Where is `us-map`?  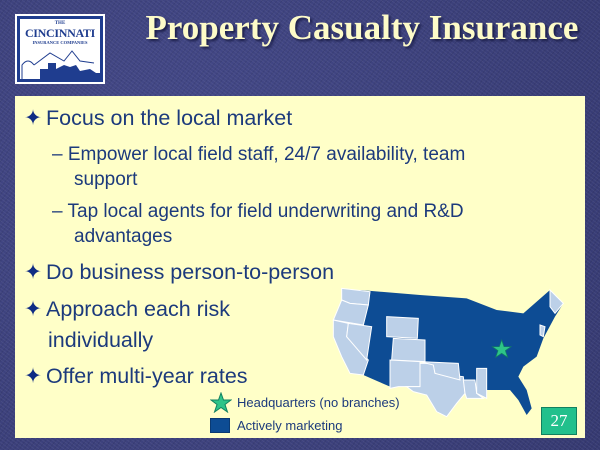
us-map is located at coordinates (448, 352).